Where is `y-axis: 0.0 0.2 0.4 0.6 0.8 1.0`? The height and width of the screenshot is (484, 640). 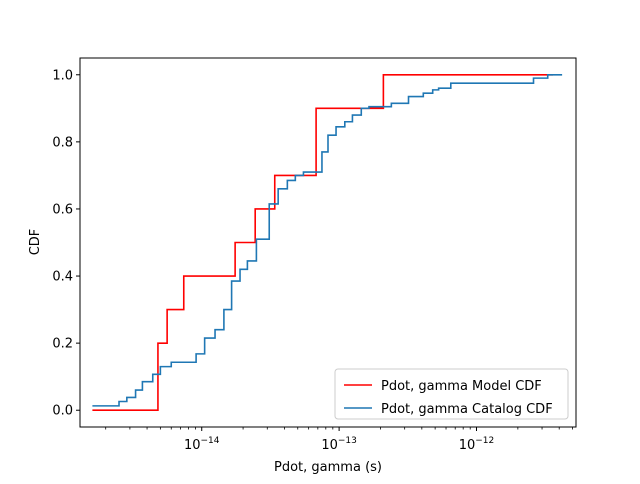
y-axis: 0.0 0.2 0.4 0.6 0.8 1.0 is located at coordinates (66, 243).